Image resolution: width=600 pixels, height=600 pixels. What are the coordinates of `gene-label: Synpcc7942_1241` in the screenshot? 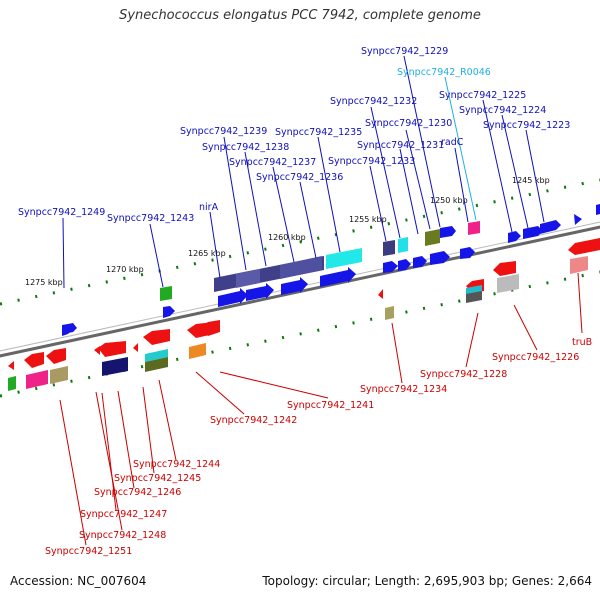 It's located at (330, 405).